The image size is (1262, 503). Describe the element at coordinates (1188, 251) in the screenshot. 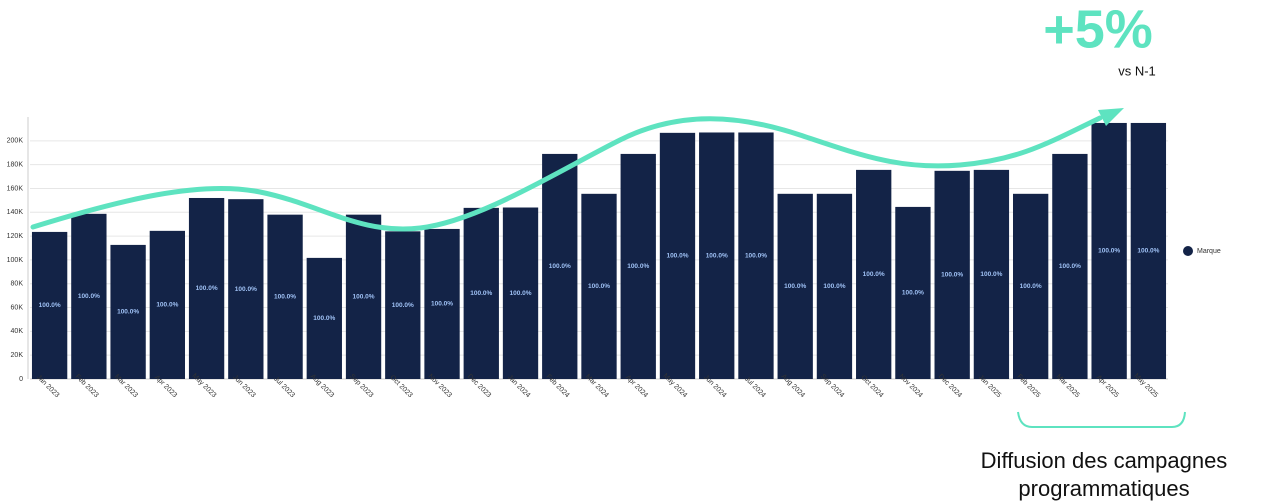

I see `legend-marker` at that location.